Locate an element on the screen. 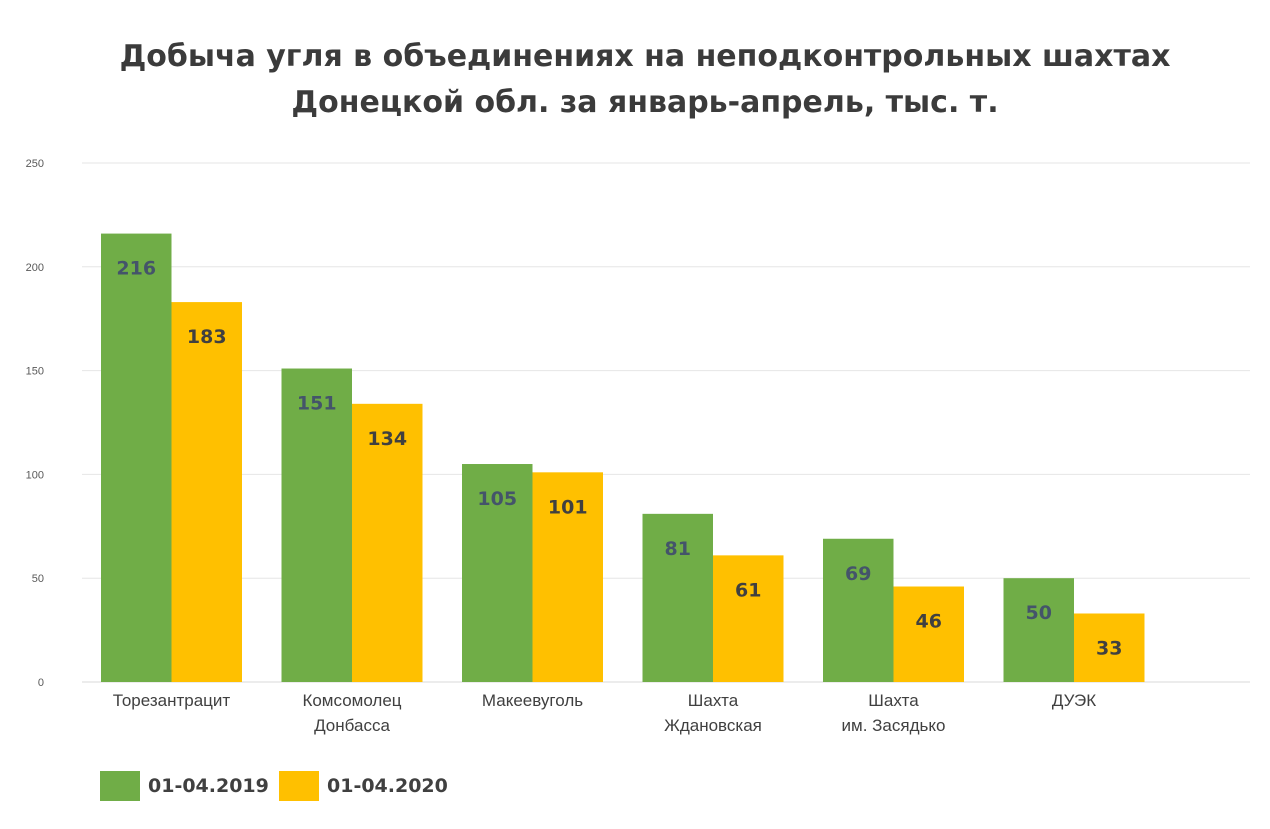 Image resolution: width=1270 pixels, height=829 pixels. data-label: 33 is located at coordinates (1109, 648).